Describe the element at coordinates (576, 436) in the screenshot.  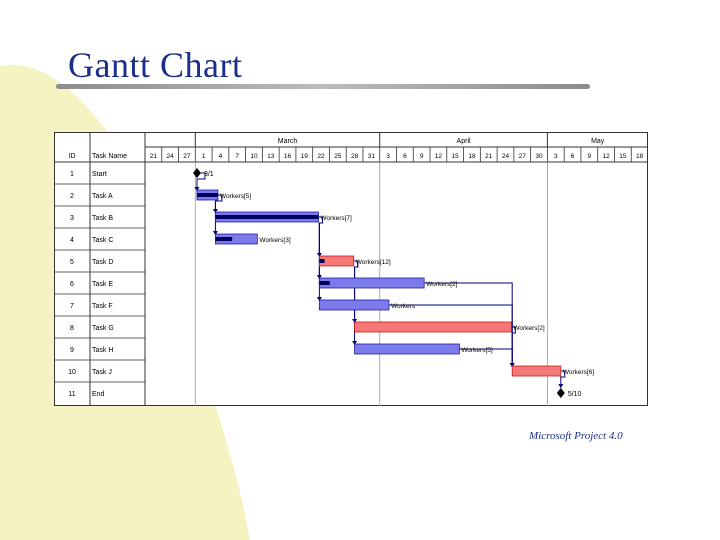
I see `software-credit: Microsoft Project 4.0` at that location.